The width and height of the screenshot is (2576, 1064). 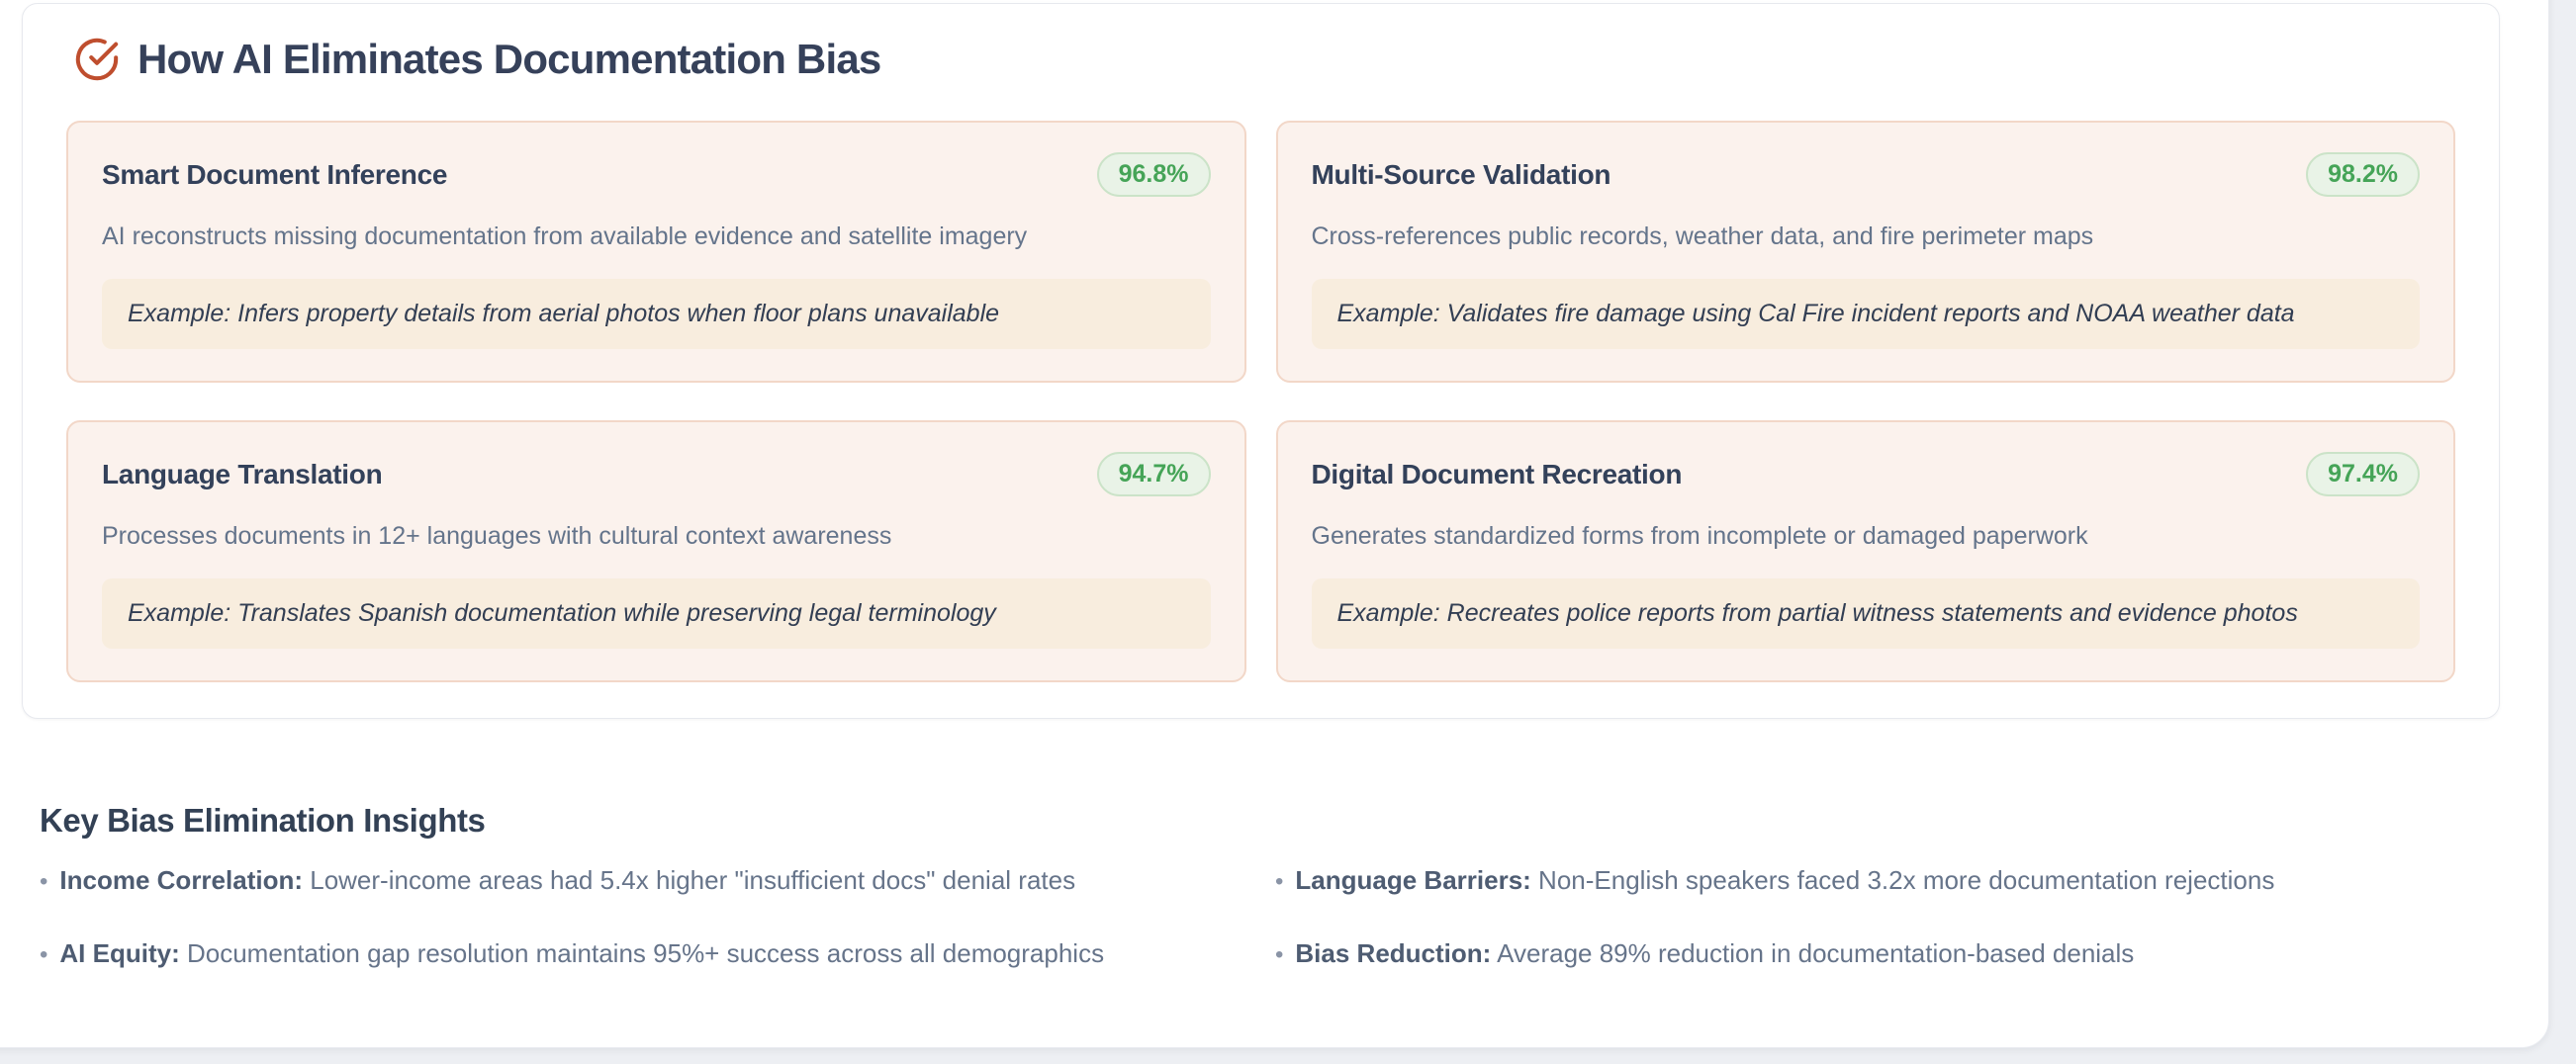 What do you see at coordinates (263, 820) in the screenshot?
I see `insights-title: Key Bias Elimination Insights` at bounding box center [263, 820].